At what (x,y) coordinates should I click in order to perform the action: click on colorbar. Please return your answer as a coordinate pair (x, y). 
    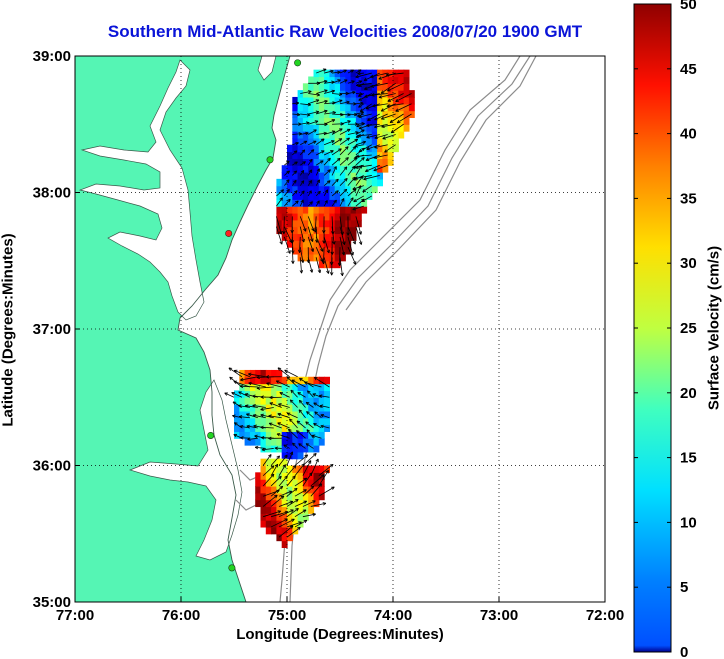
    Looking at the image, I should click on (652, 328).